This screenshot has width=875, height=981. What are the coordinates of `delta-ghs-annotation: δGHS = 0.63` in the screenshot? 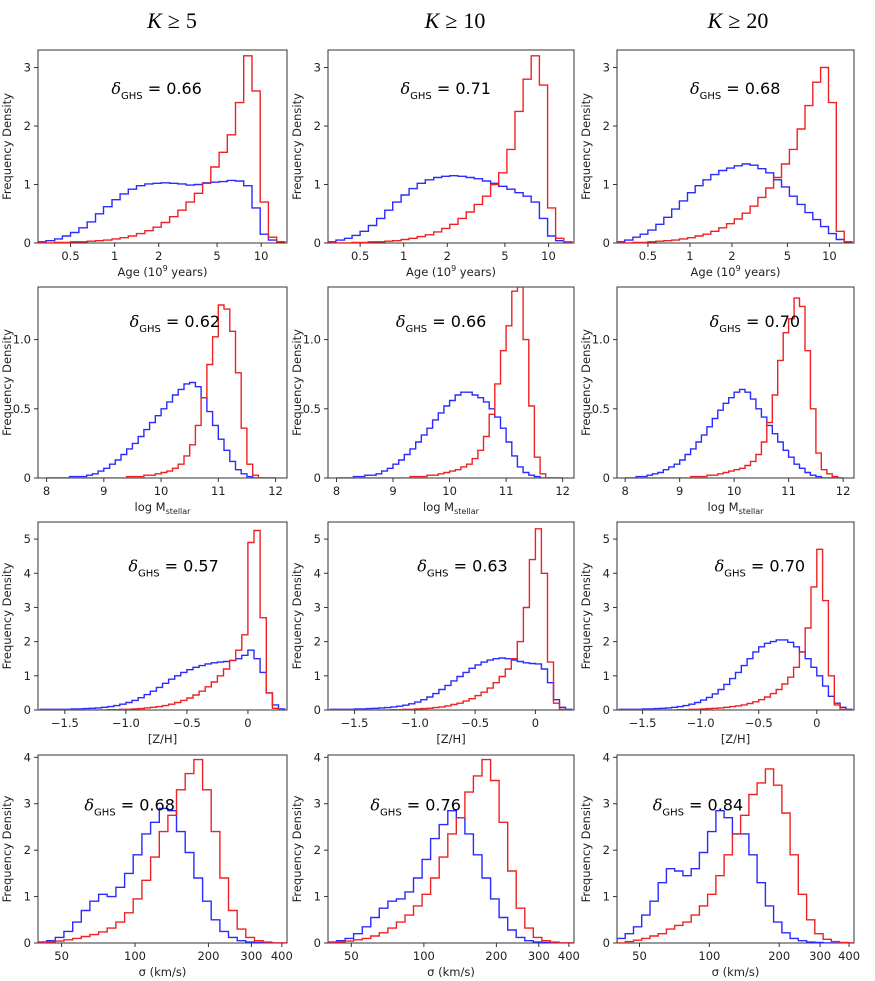 It's located at (462, 568).